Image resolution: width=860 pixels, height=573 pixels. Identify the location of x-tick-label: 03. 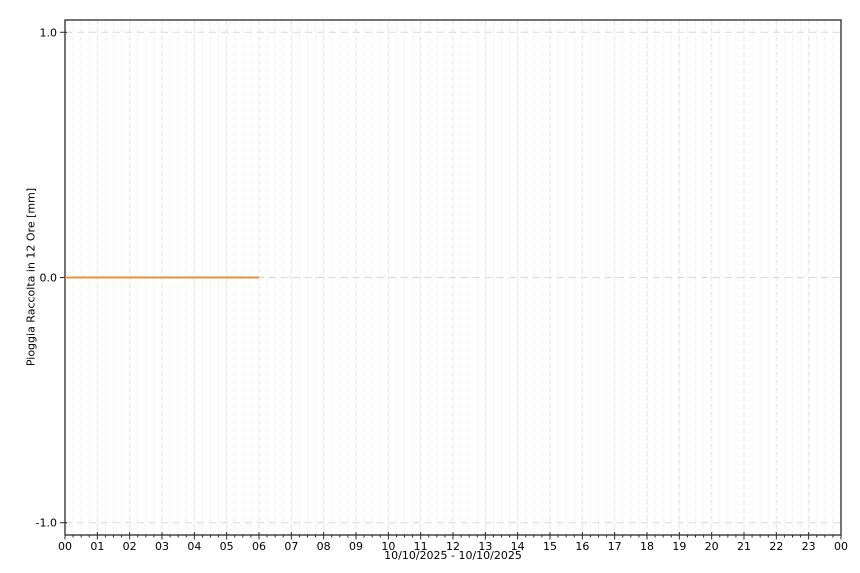
(162, 546).